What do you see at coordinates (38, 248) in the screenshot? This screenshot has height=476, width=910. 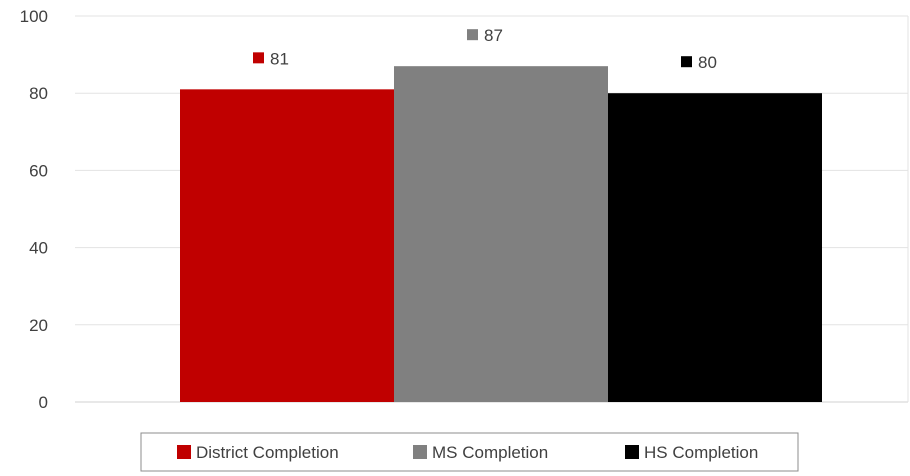 I see `y-tick-label: 40` at bounding box center [38, 248].